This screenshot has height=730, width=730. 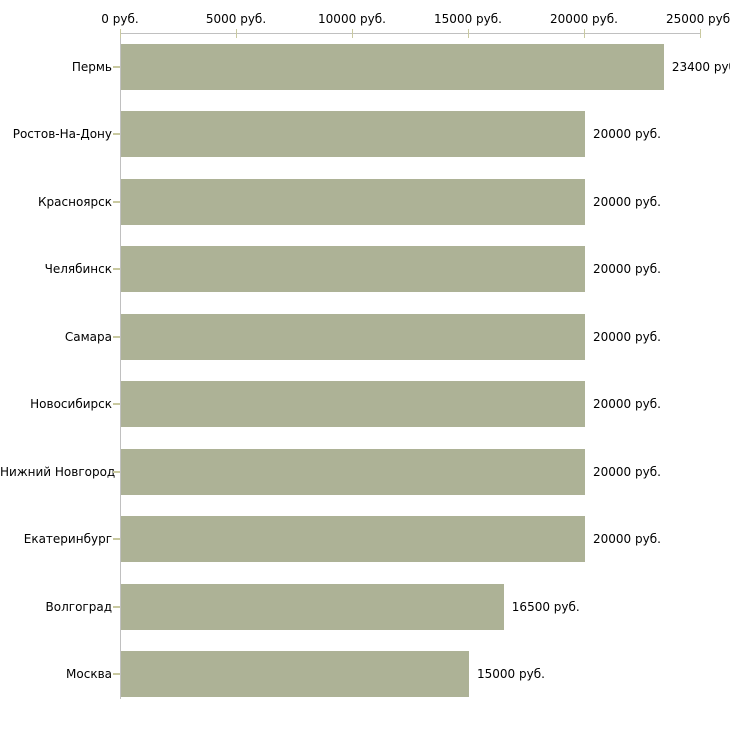 I want to click on bar-row: Екатеринбург 20000 руб., so click(x=365, y=540).